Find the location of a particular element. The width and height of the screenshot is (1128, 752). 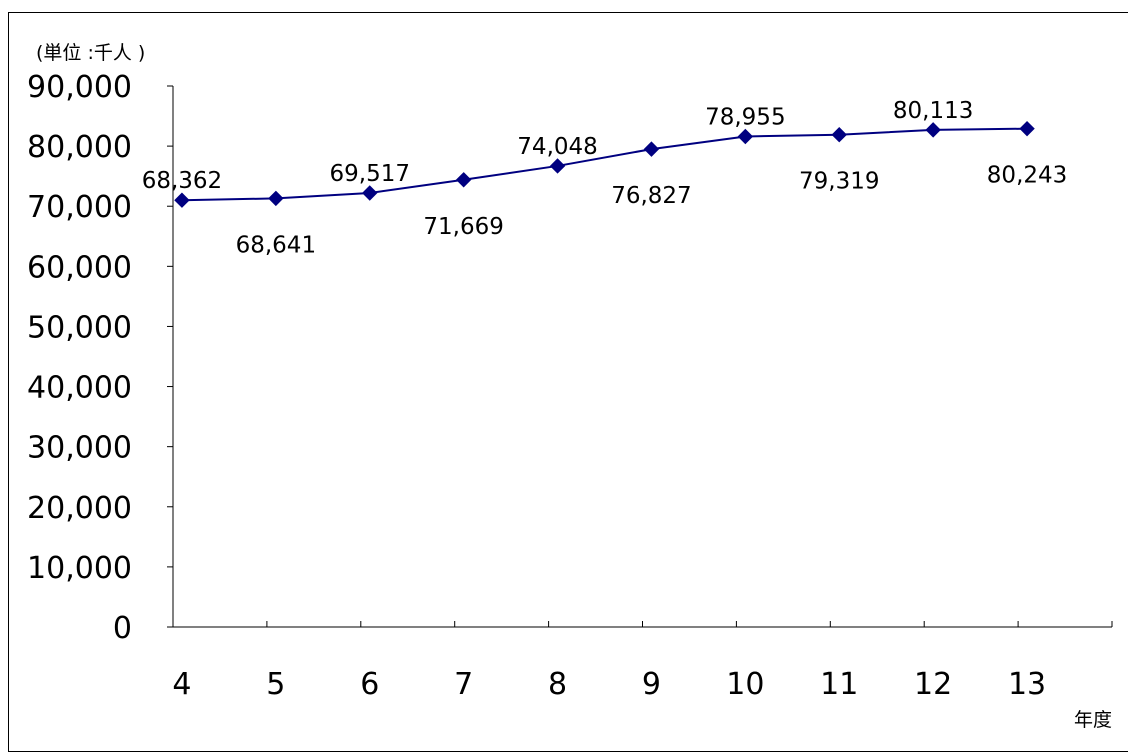

x-tick-label: 7 is located at coordinates (463, 684).